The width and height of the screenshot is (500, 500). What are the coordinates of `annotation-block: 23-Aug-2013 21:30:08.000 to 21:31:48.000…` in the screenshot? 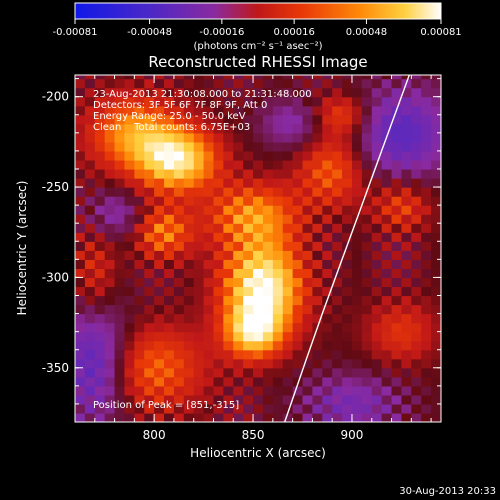 It's located at (202, 111).